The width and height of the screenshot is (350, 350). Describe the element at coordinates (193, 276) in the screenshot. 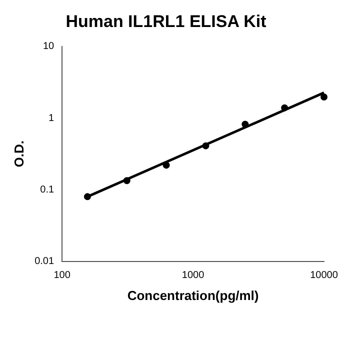

I see `x-tick-label: 1000` at that location.